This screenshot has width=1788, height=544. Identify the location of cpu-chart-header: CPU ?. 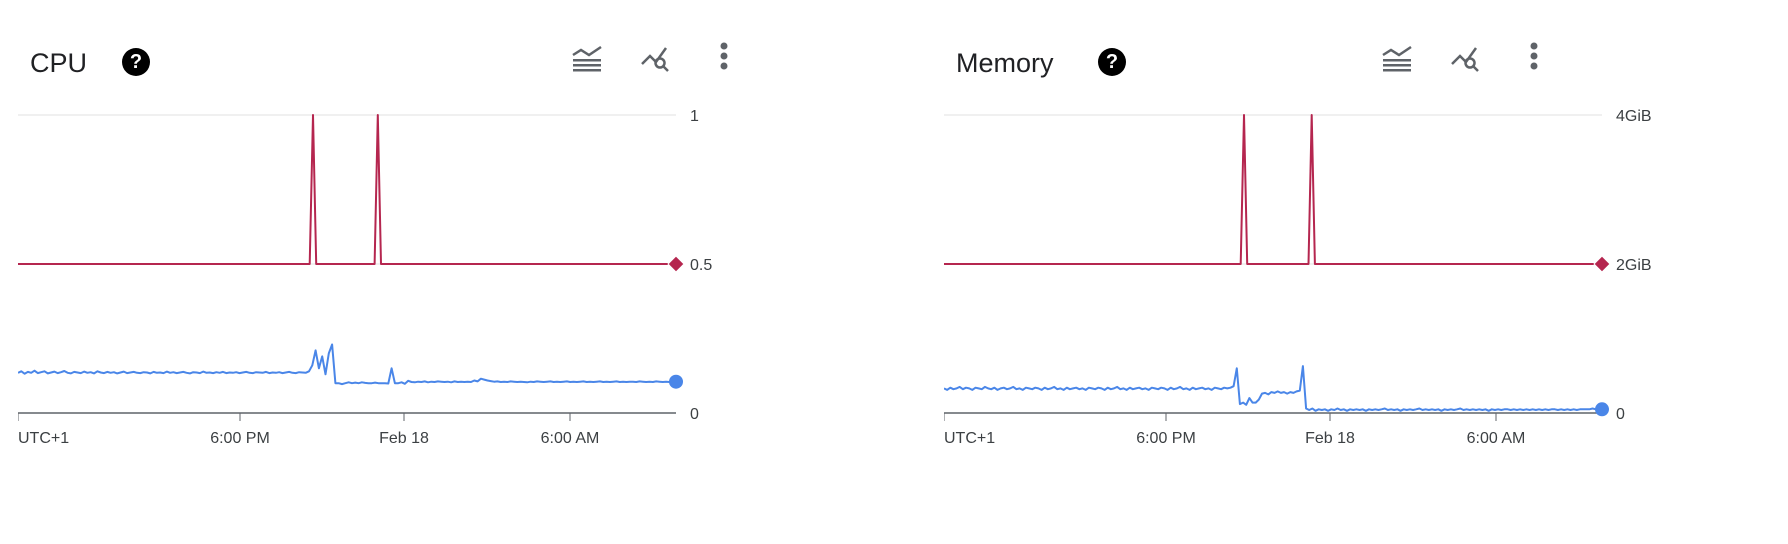
(398, 65).